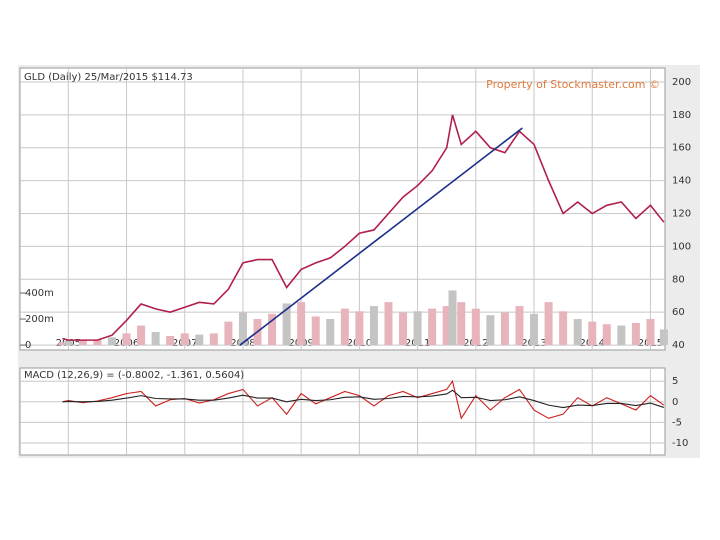 The image size is (720, 540). I want to click on volume-tick-label: 0, so click(28, 345).